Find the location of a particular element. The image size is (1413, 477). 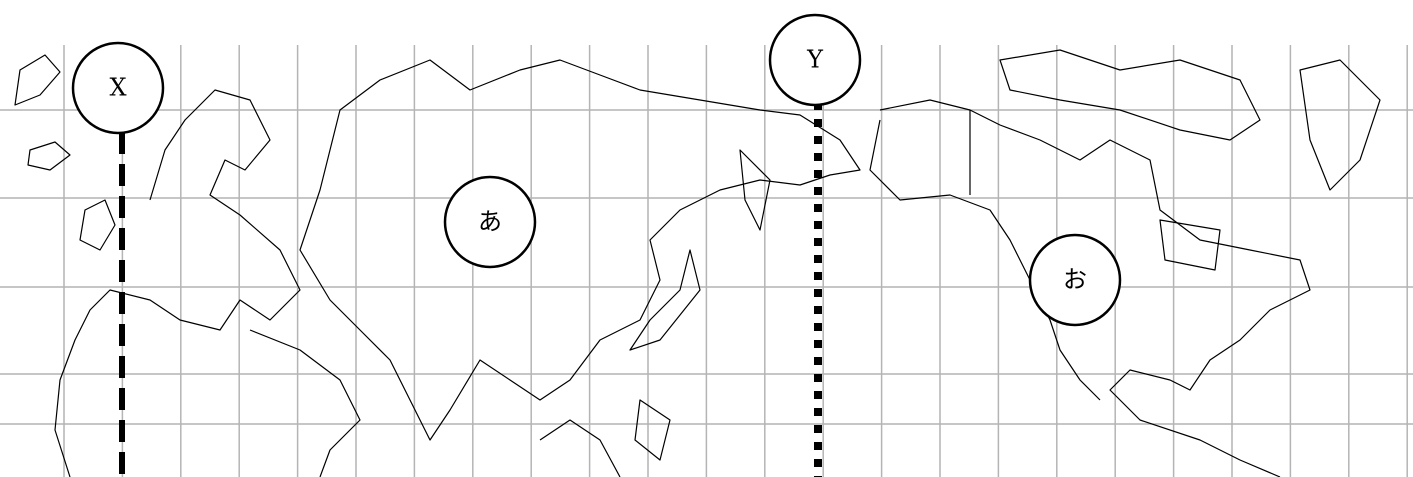

marker-label: あ is located at coordinates (490, 222).